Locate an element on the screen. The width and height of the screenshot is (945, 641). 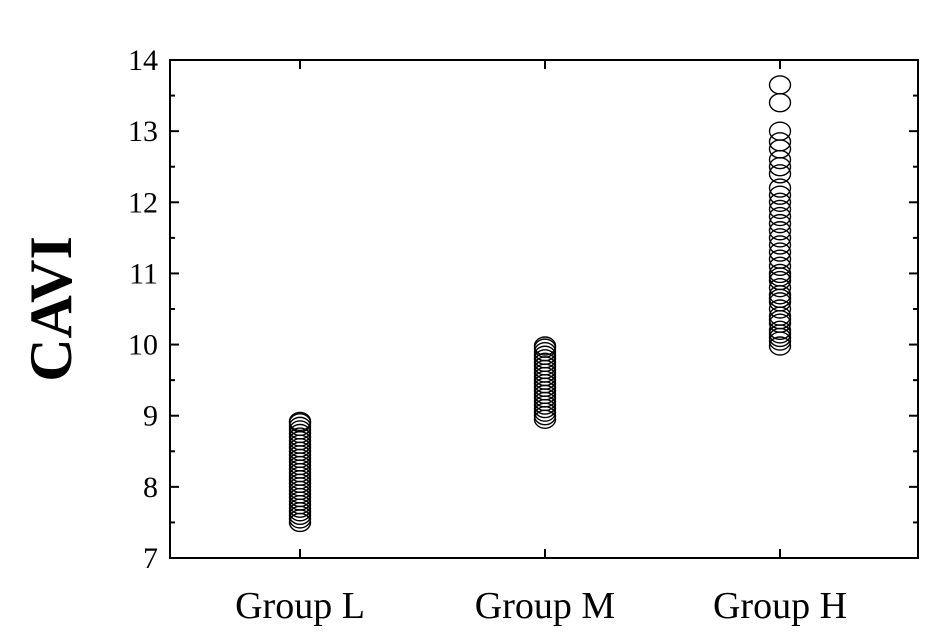
y-tick-label: 14 is located at coordinates (143, 60).